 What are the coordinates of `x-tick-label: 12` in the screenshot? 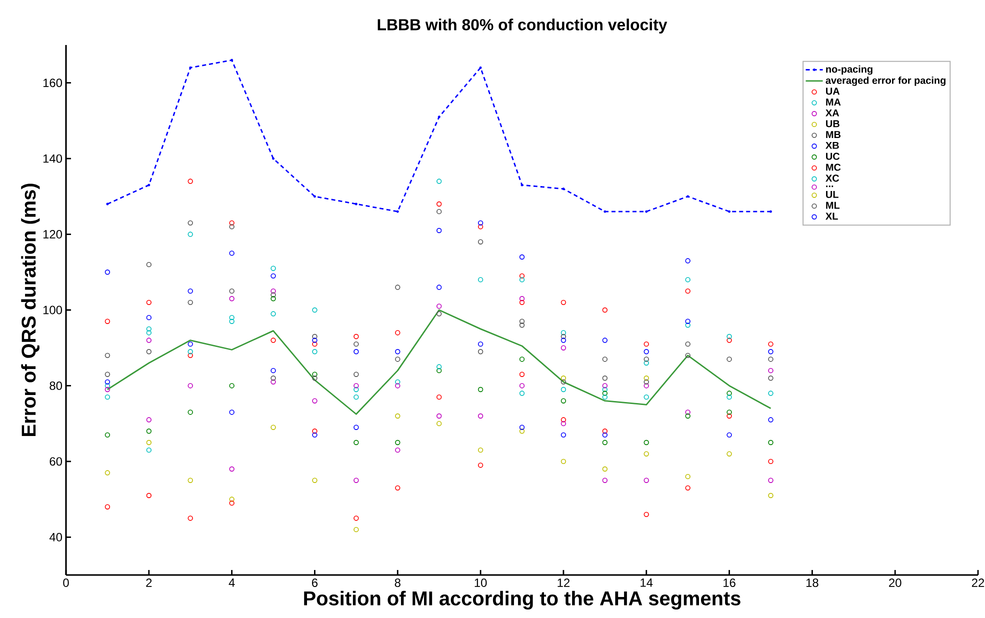 It's located at (564, 582).